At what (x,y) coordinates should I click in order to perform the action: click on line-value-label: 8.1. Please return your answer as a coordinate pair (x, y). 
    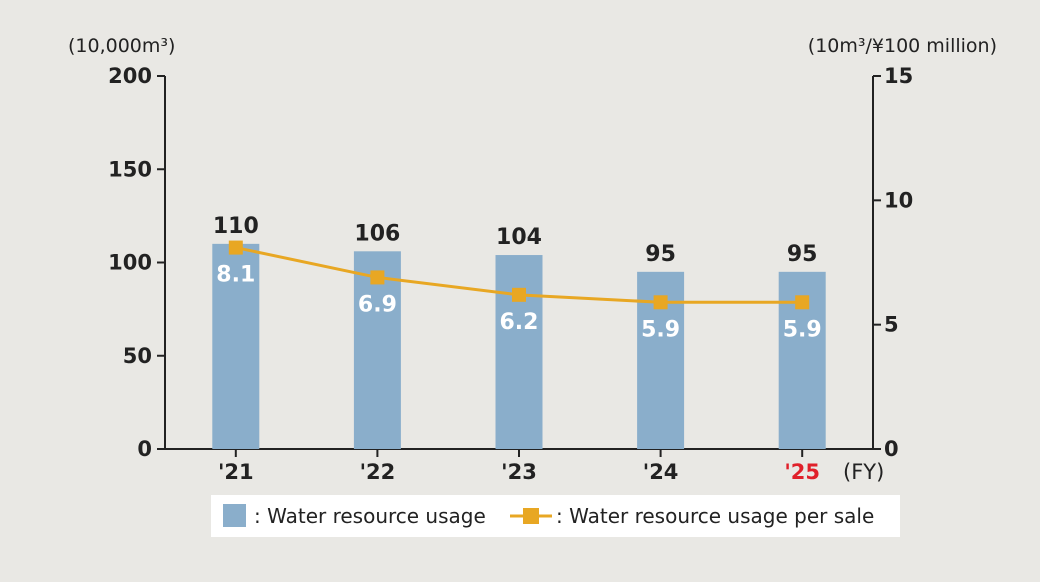
    Looking at the image, I should click on (235, 275).